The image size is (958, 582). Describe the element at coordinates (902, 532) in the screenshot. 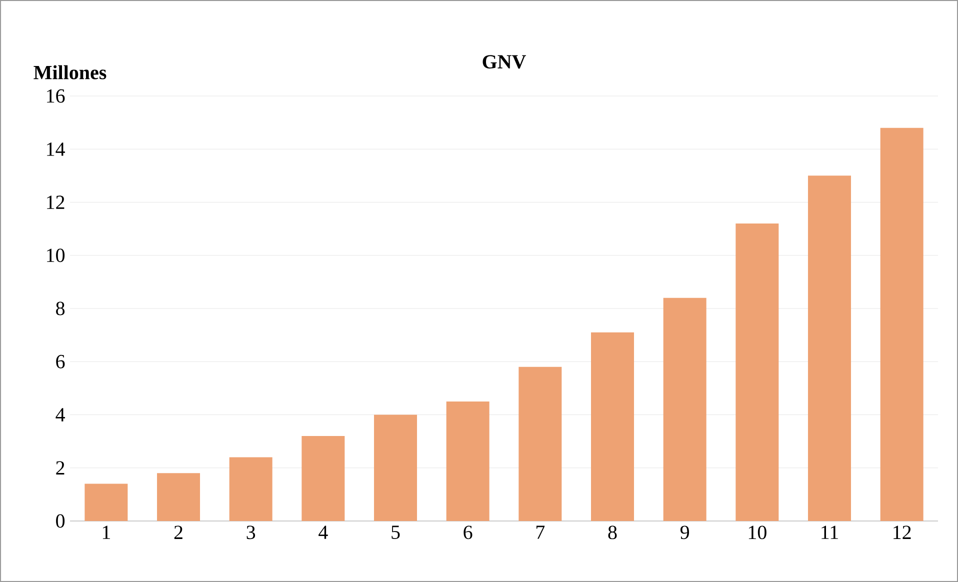

I see `x-tick-label: 12` at that location.